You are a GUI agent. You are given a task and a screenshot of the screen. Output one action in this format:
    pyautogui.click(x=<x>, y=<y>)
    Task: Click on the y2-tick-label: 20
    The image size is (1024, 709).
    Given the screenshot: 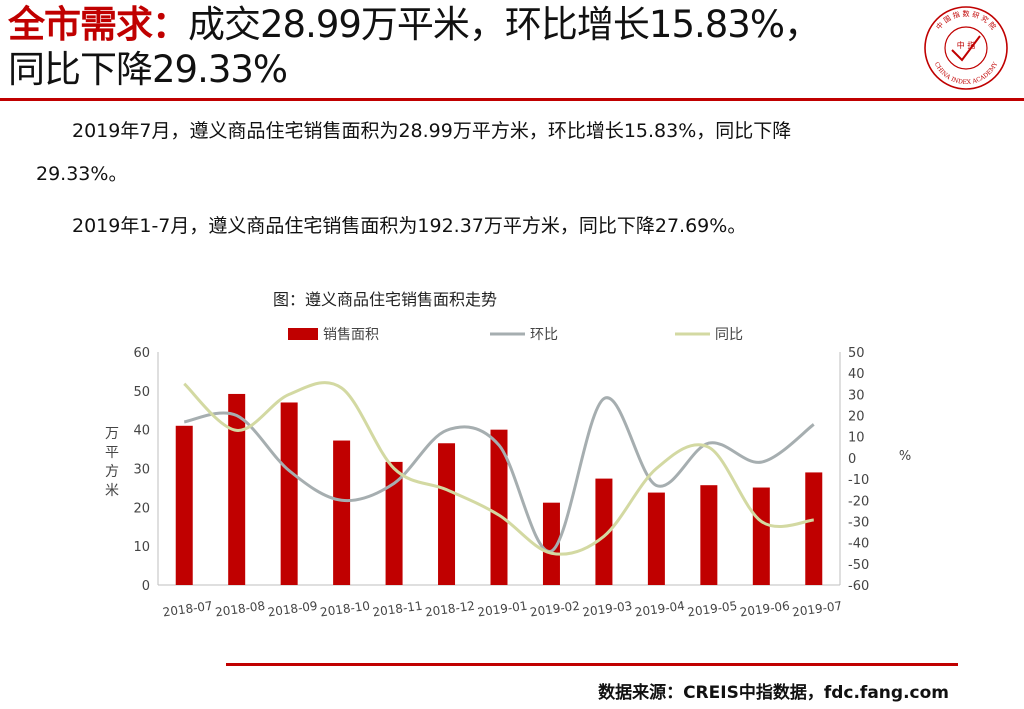 What is the action you would take?
    pyautogui.click(x=856, y=417)
    